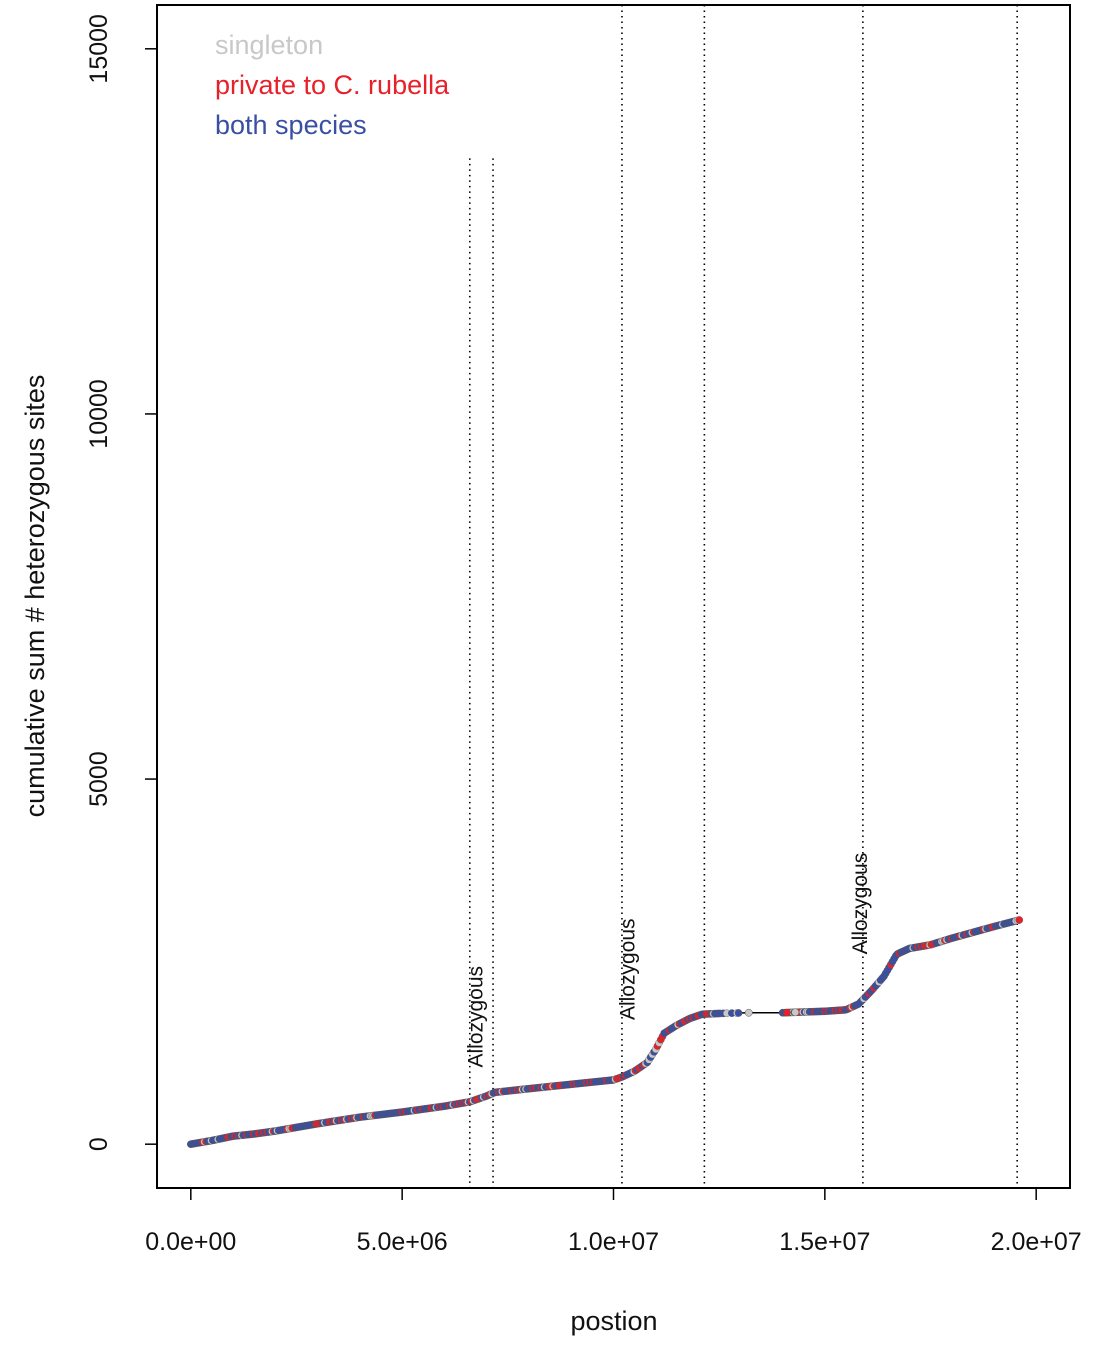 The image size is (1117, 1348). I want to click on legend-label-singleton: singleton, so click(269, 45).